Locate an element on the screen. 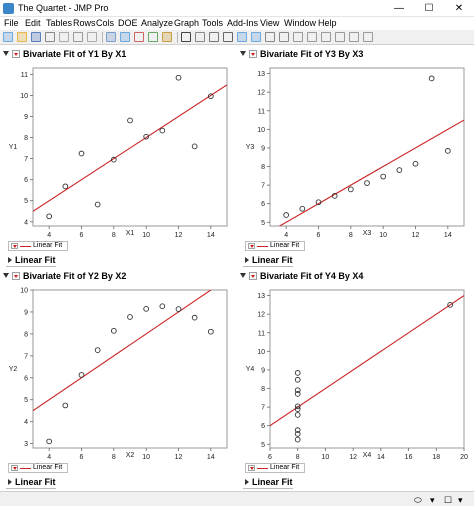 This screenshot has height=506, width=474. menu-add-ins: Add-Ins is located at coordinates (243, 23).